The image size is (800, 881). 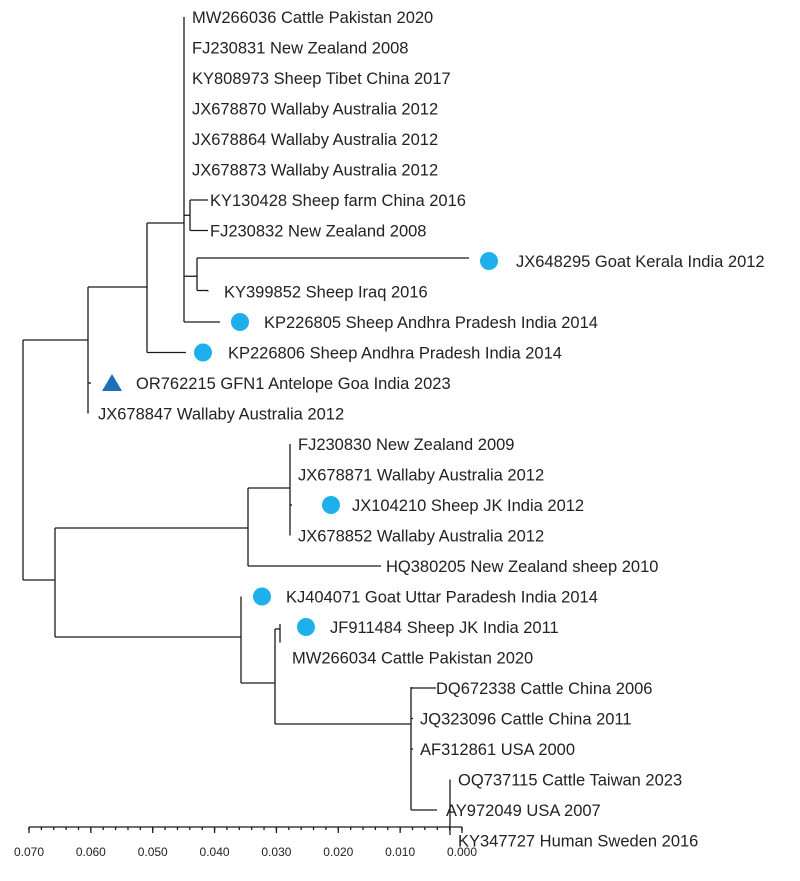 I want to click on leaf-label: OQ737115 Cattle Taiwan 2023, so click(x=570, y=781).